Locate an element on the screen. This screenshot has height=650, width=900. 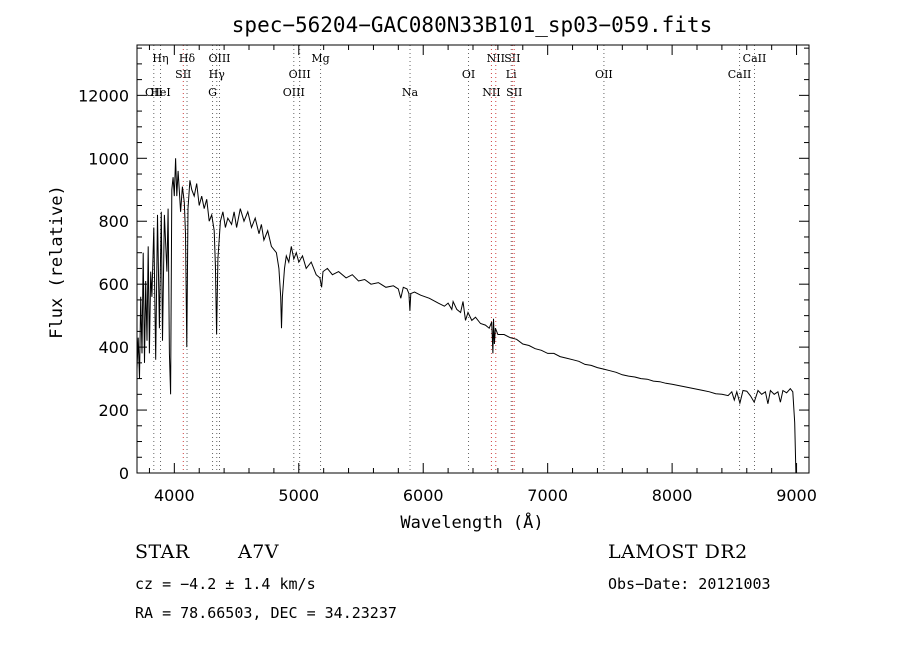
x-axis-label: Wavelength (Å) is located at coordinates (471, 522).